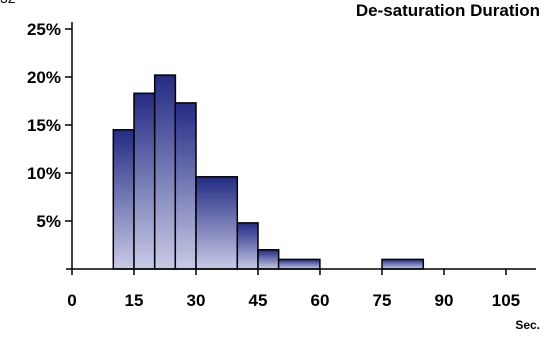  Describe the element at coordinates (44, 173) in the screenshot. I see `y-tick-label: 10%` at that location.